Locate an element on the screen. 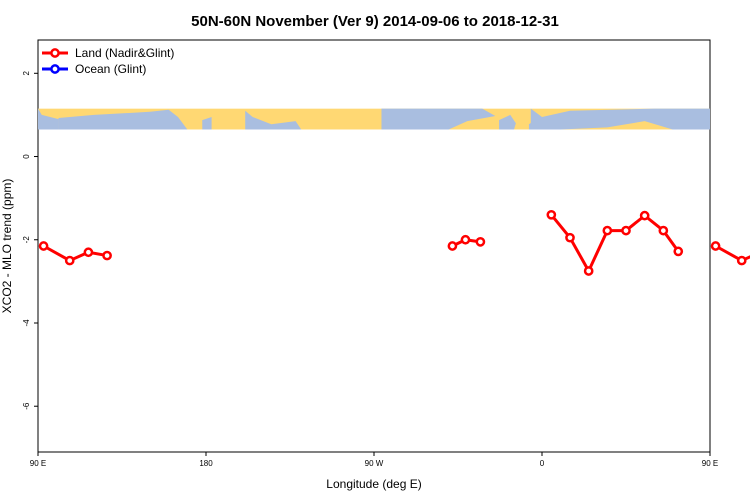 This screenshot has height=500, width=750. legend-entry-label: Land (Nadir&Glint) is located at coordinates (124, 53).